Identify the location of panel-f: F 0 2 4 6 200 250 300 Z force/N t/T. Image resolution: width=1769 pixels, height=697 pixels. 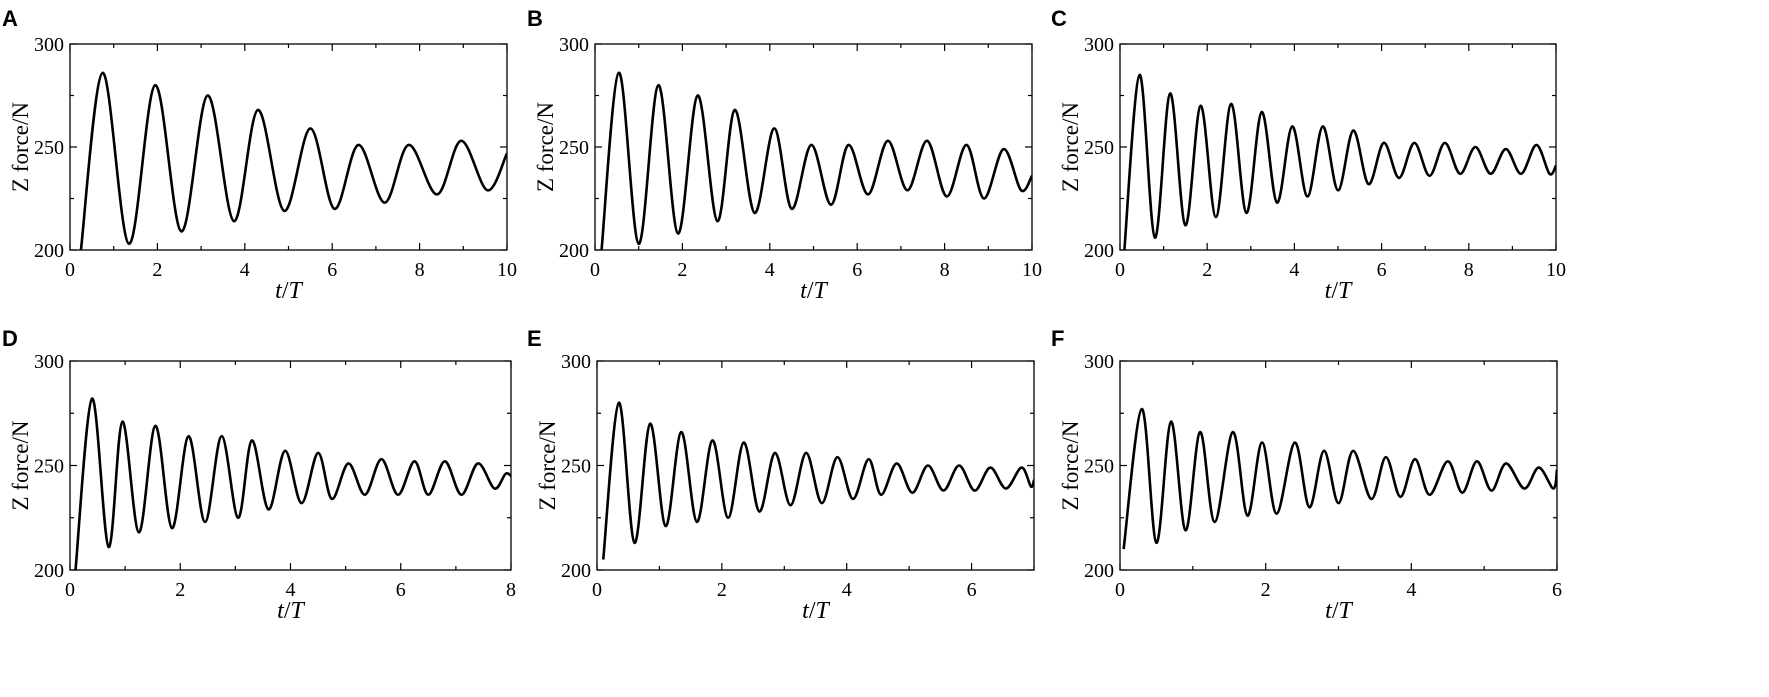
(1306, 475).